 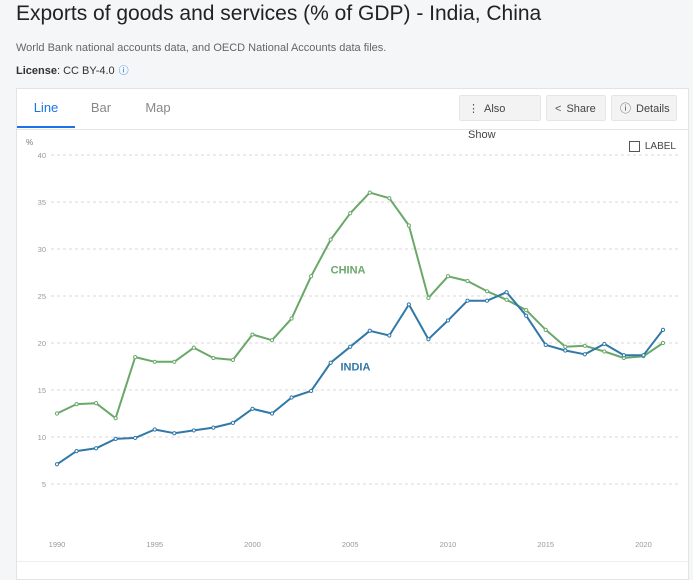 What do you see at coordinates (408, 225) in the screenshot?
I see `point-china-2008` at bounding box center [408, 225].